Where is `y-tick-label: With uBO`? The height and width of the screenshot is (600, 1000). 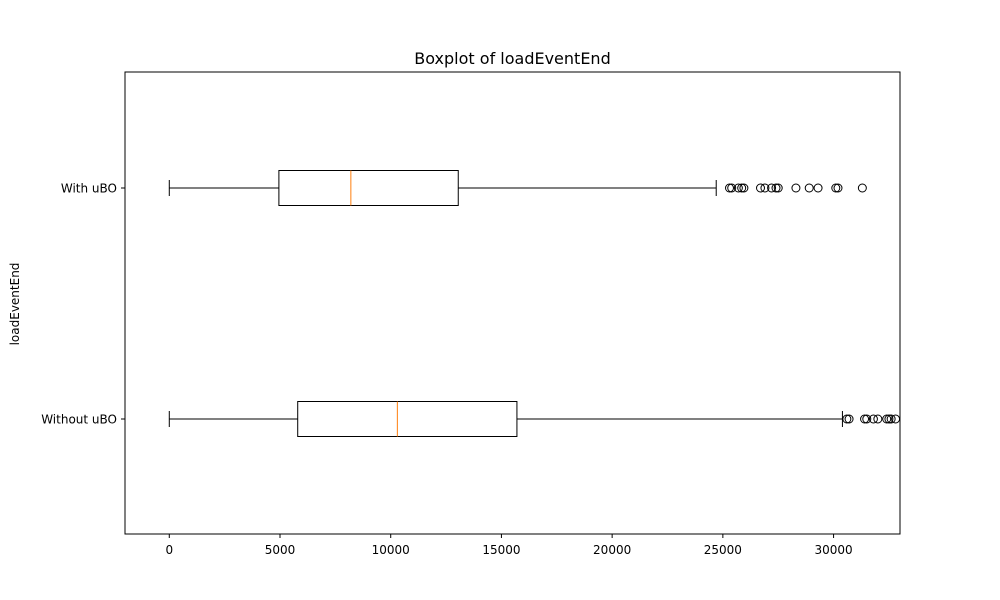
y-tick-label: With uBO is located at coordinates (89, 189).